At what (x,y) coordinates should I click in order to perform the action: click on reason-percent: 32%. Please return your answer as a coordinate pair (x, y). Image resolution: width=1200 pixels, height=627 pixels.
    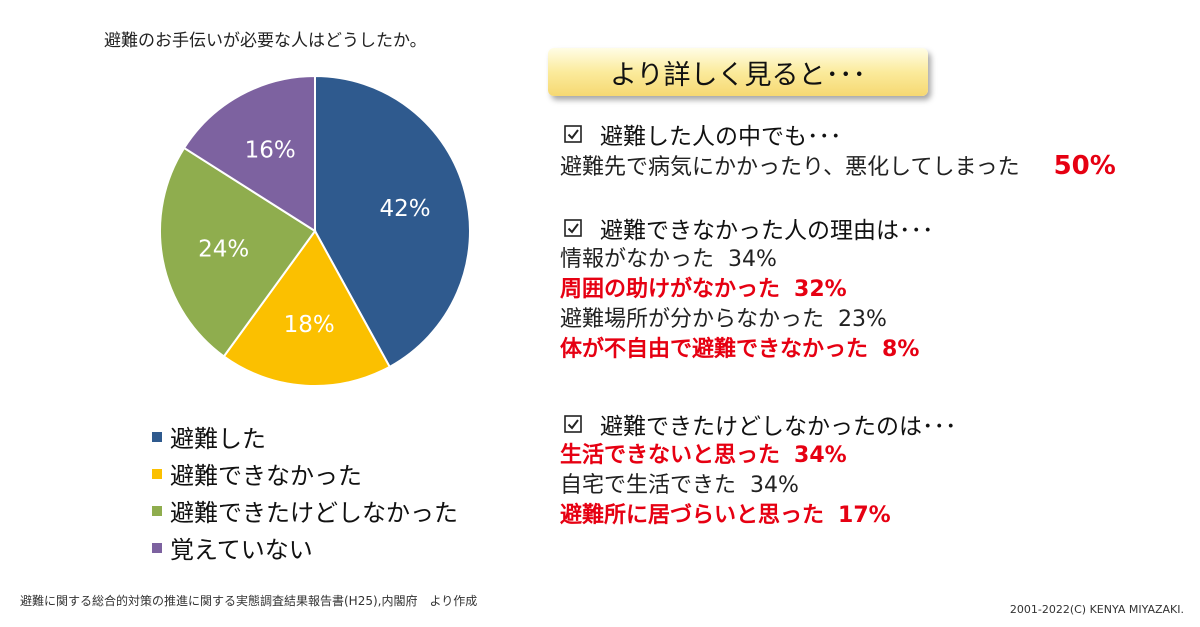
    Looking at the image, I should click on (820, 289).